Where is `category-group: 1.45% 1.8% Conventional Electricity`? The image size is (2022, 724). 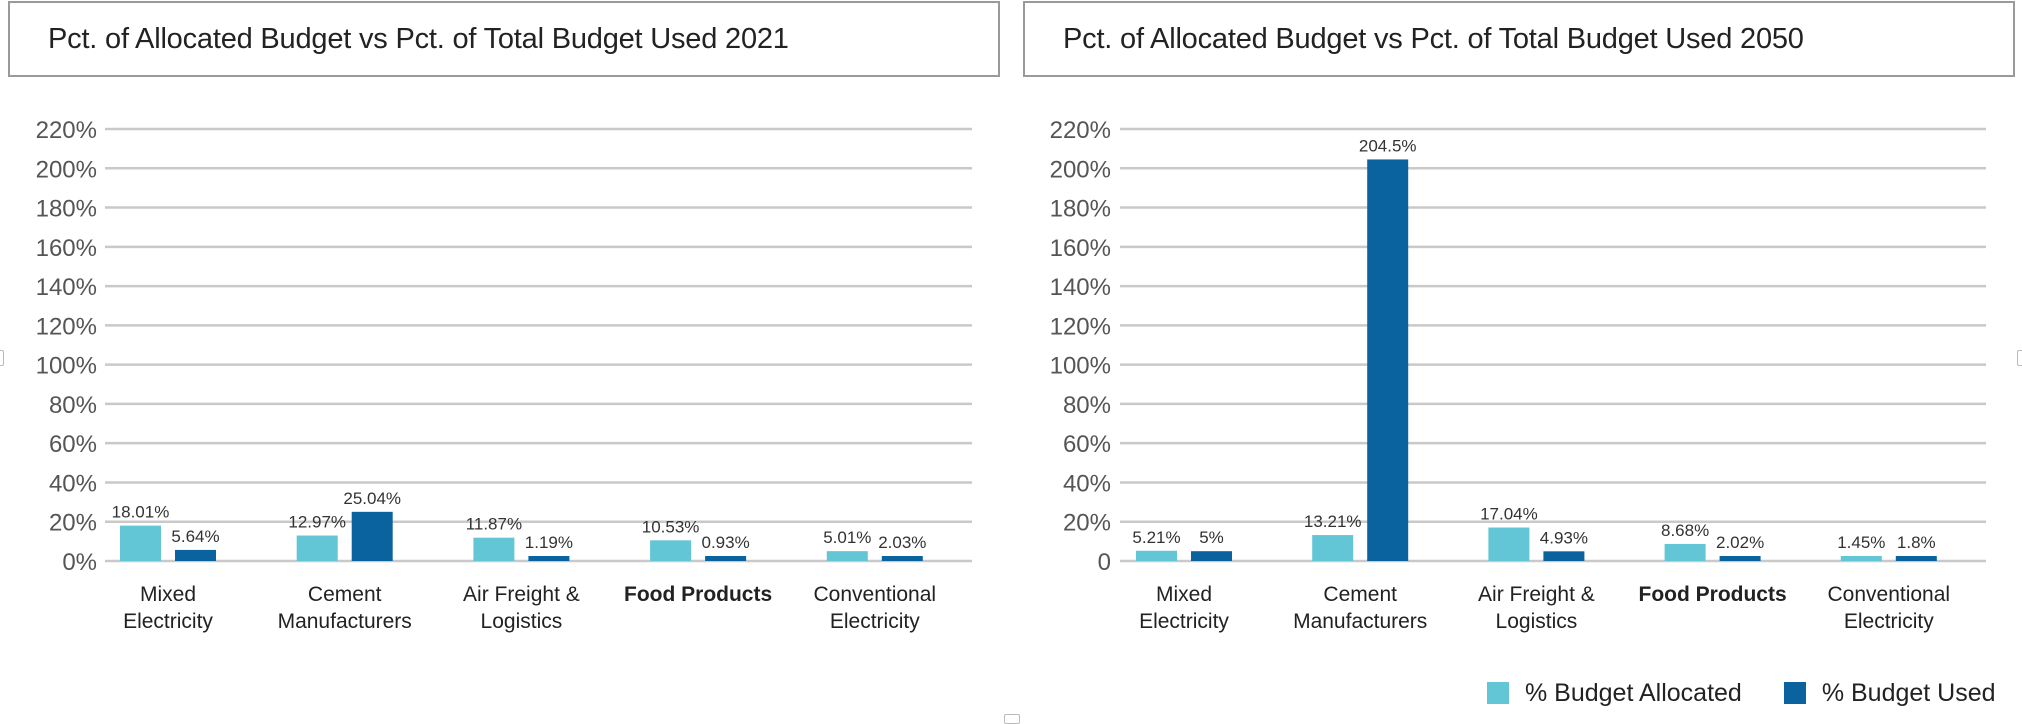
category-group: 1.45% 1.8% Conventional Electricity is located at coordinates (1889, 583).